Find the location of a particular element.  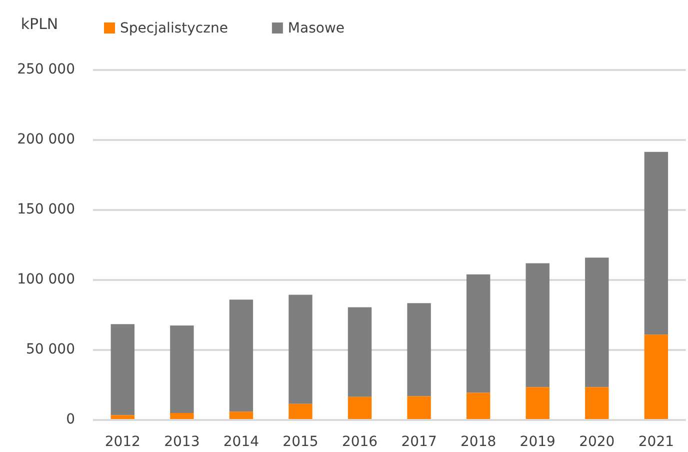

y-tick-label: 50 000 is located at coordinates (50, 350).